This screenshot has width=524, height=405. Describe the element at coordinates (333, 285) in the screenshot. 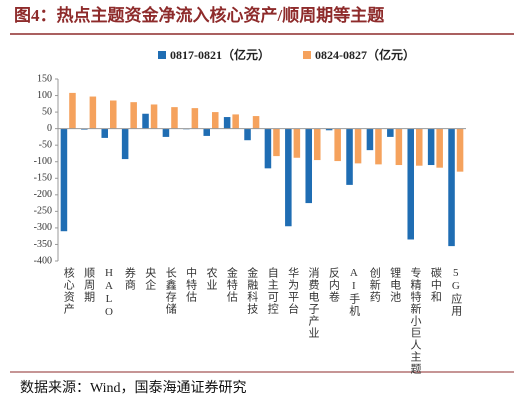

I see `x-tick-label: 反内卷` at that location.